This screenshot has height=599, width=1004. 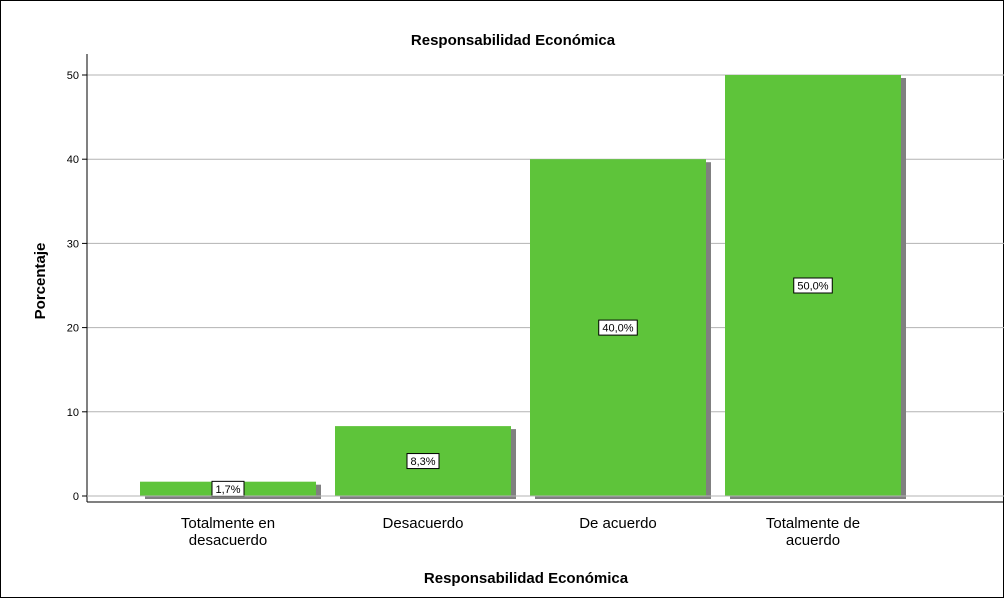 I want to click on x-axis-title: Responsabilidad Económica, so click(x=526, y=578).